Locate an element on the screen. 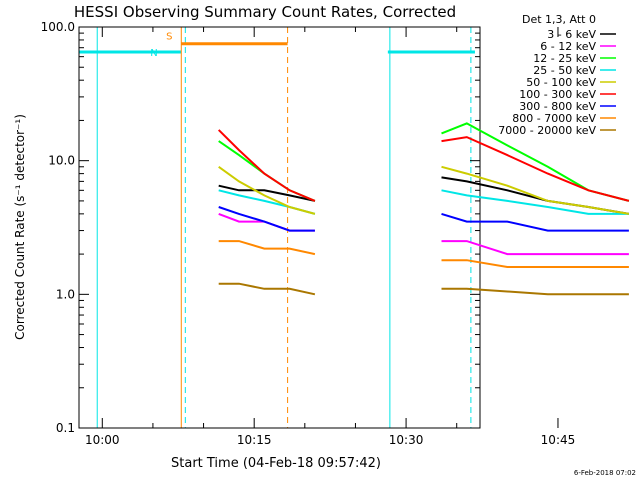 The image size is (640, 480). footer-timestamp: 6-Feb-2018 07:02 is located at coordinates (605, 473).